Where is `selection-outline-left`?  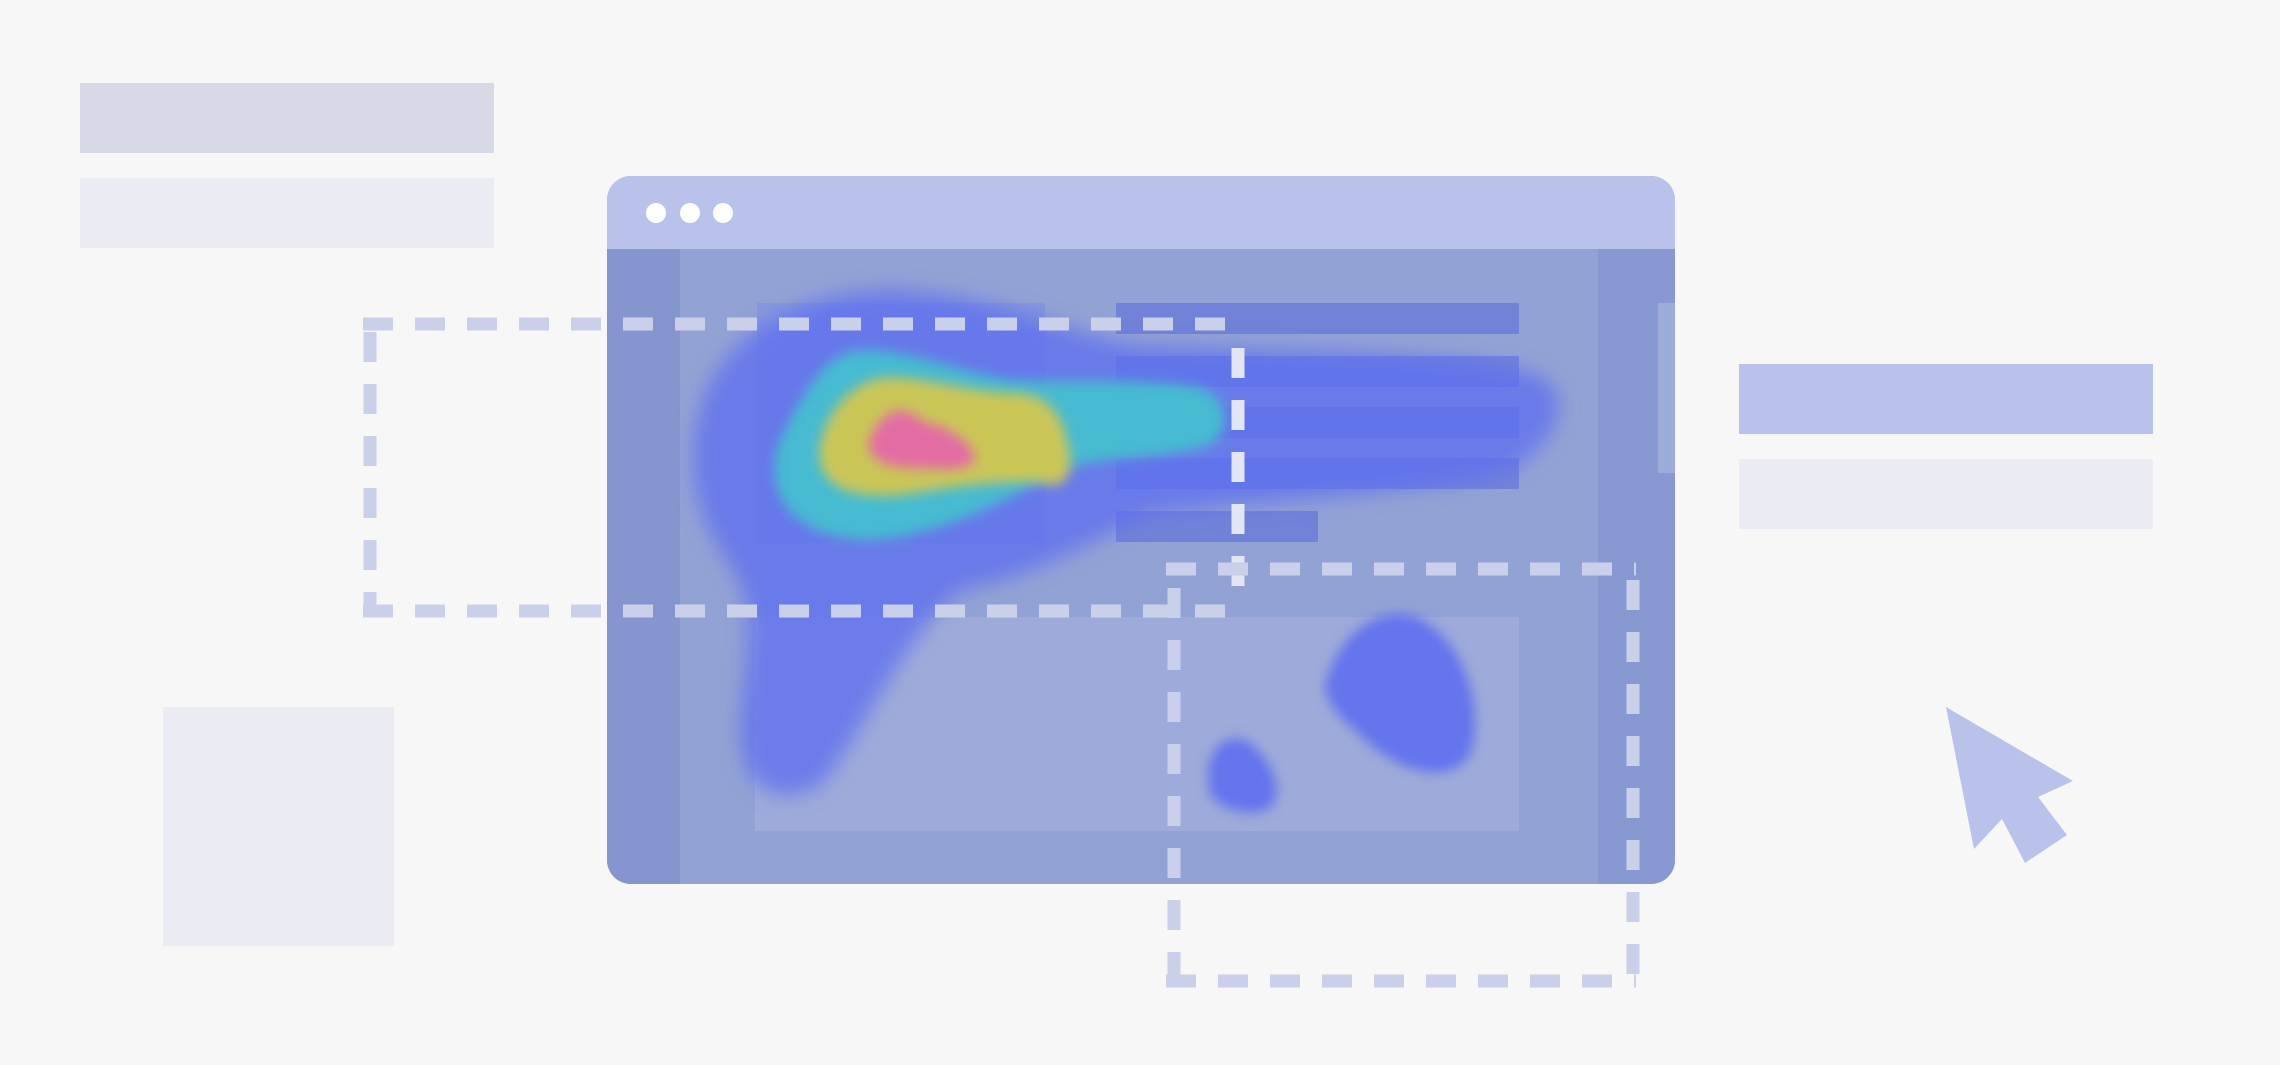 selection-outline-left is located at coordinates (804, 467).